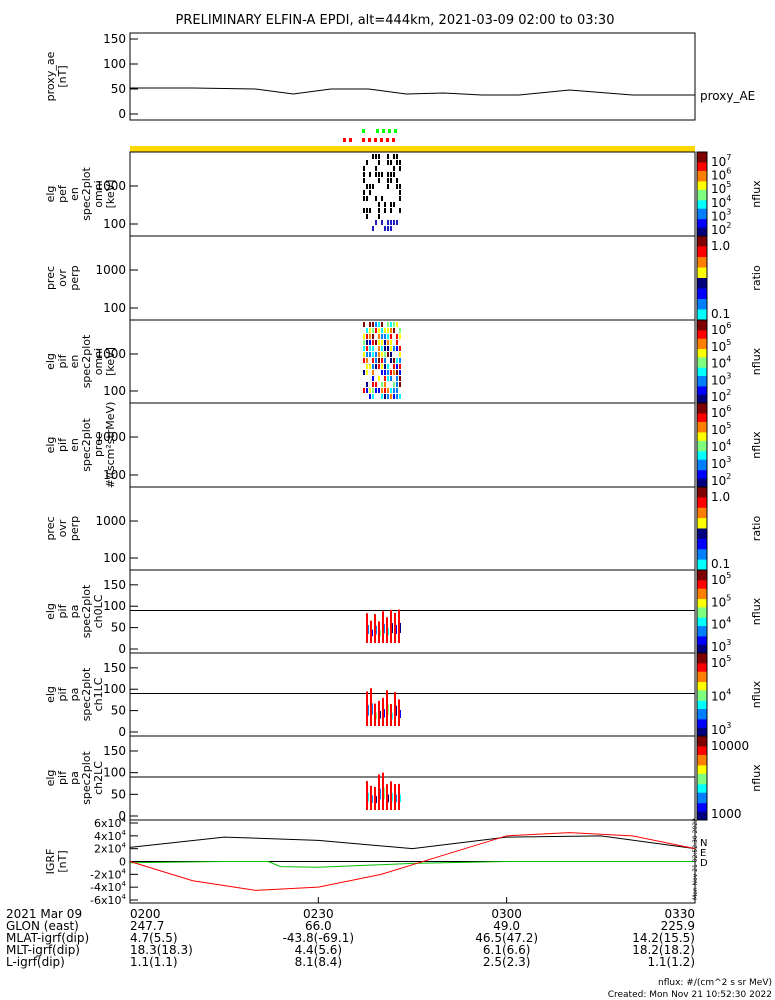  I want to click on y-tick-label: 2x10⁴, so click(110, 849).